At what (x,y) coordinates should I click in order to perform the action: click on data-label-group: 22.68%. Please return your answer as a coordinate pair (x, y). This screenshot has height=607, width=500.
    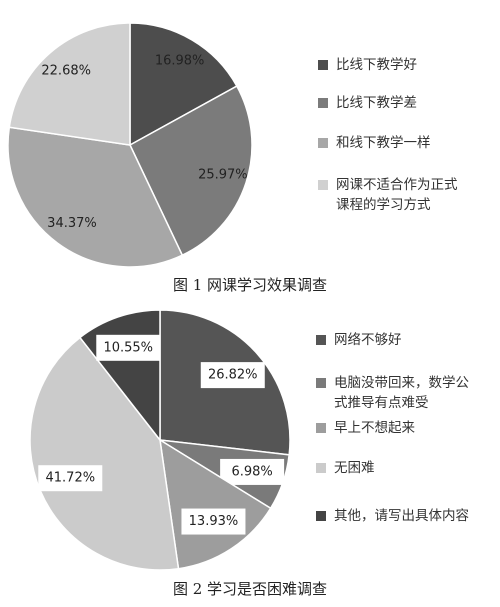
    Looking at the image, I should click on (66, 71).